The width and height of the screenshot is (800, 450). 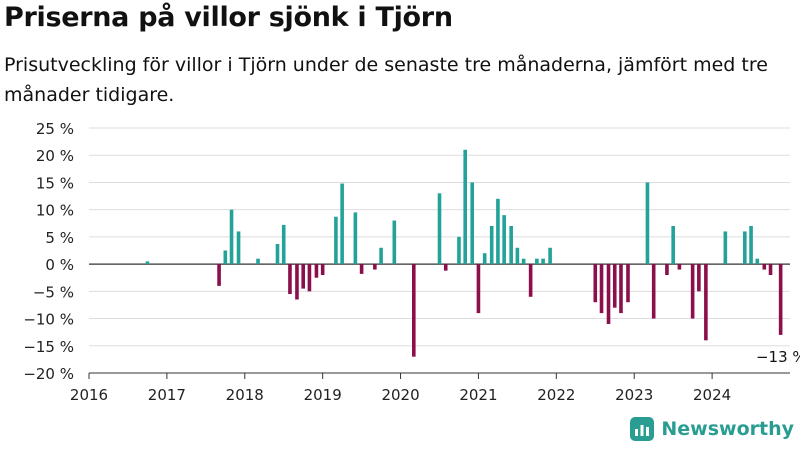 I want to click on y-tick-label: −5 %, so click(x=53, y=292).